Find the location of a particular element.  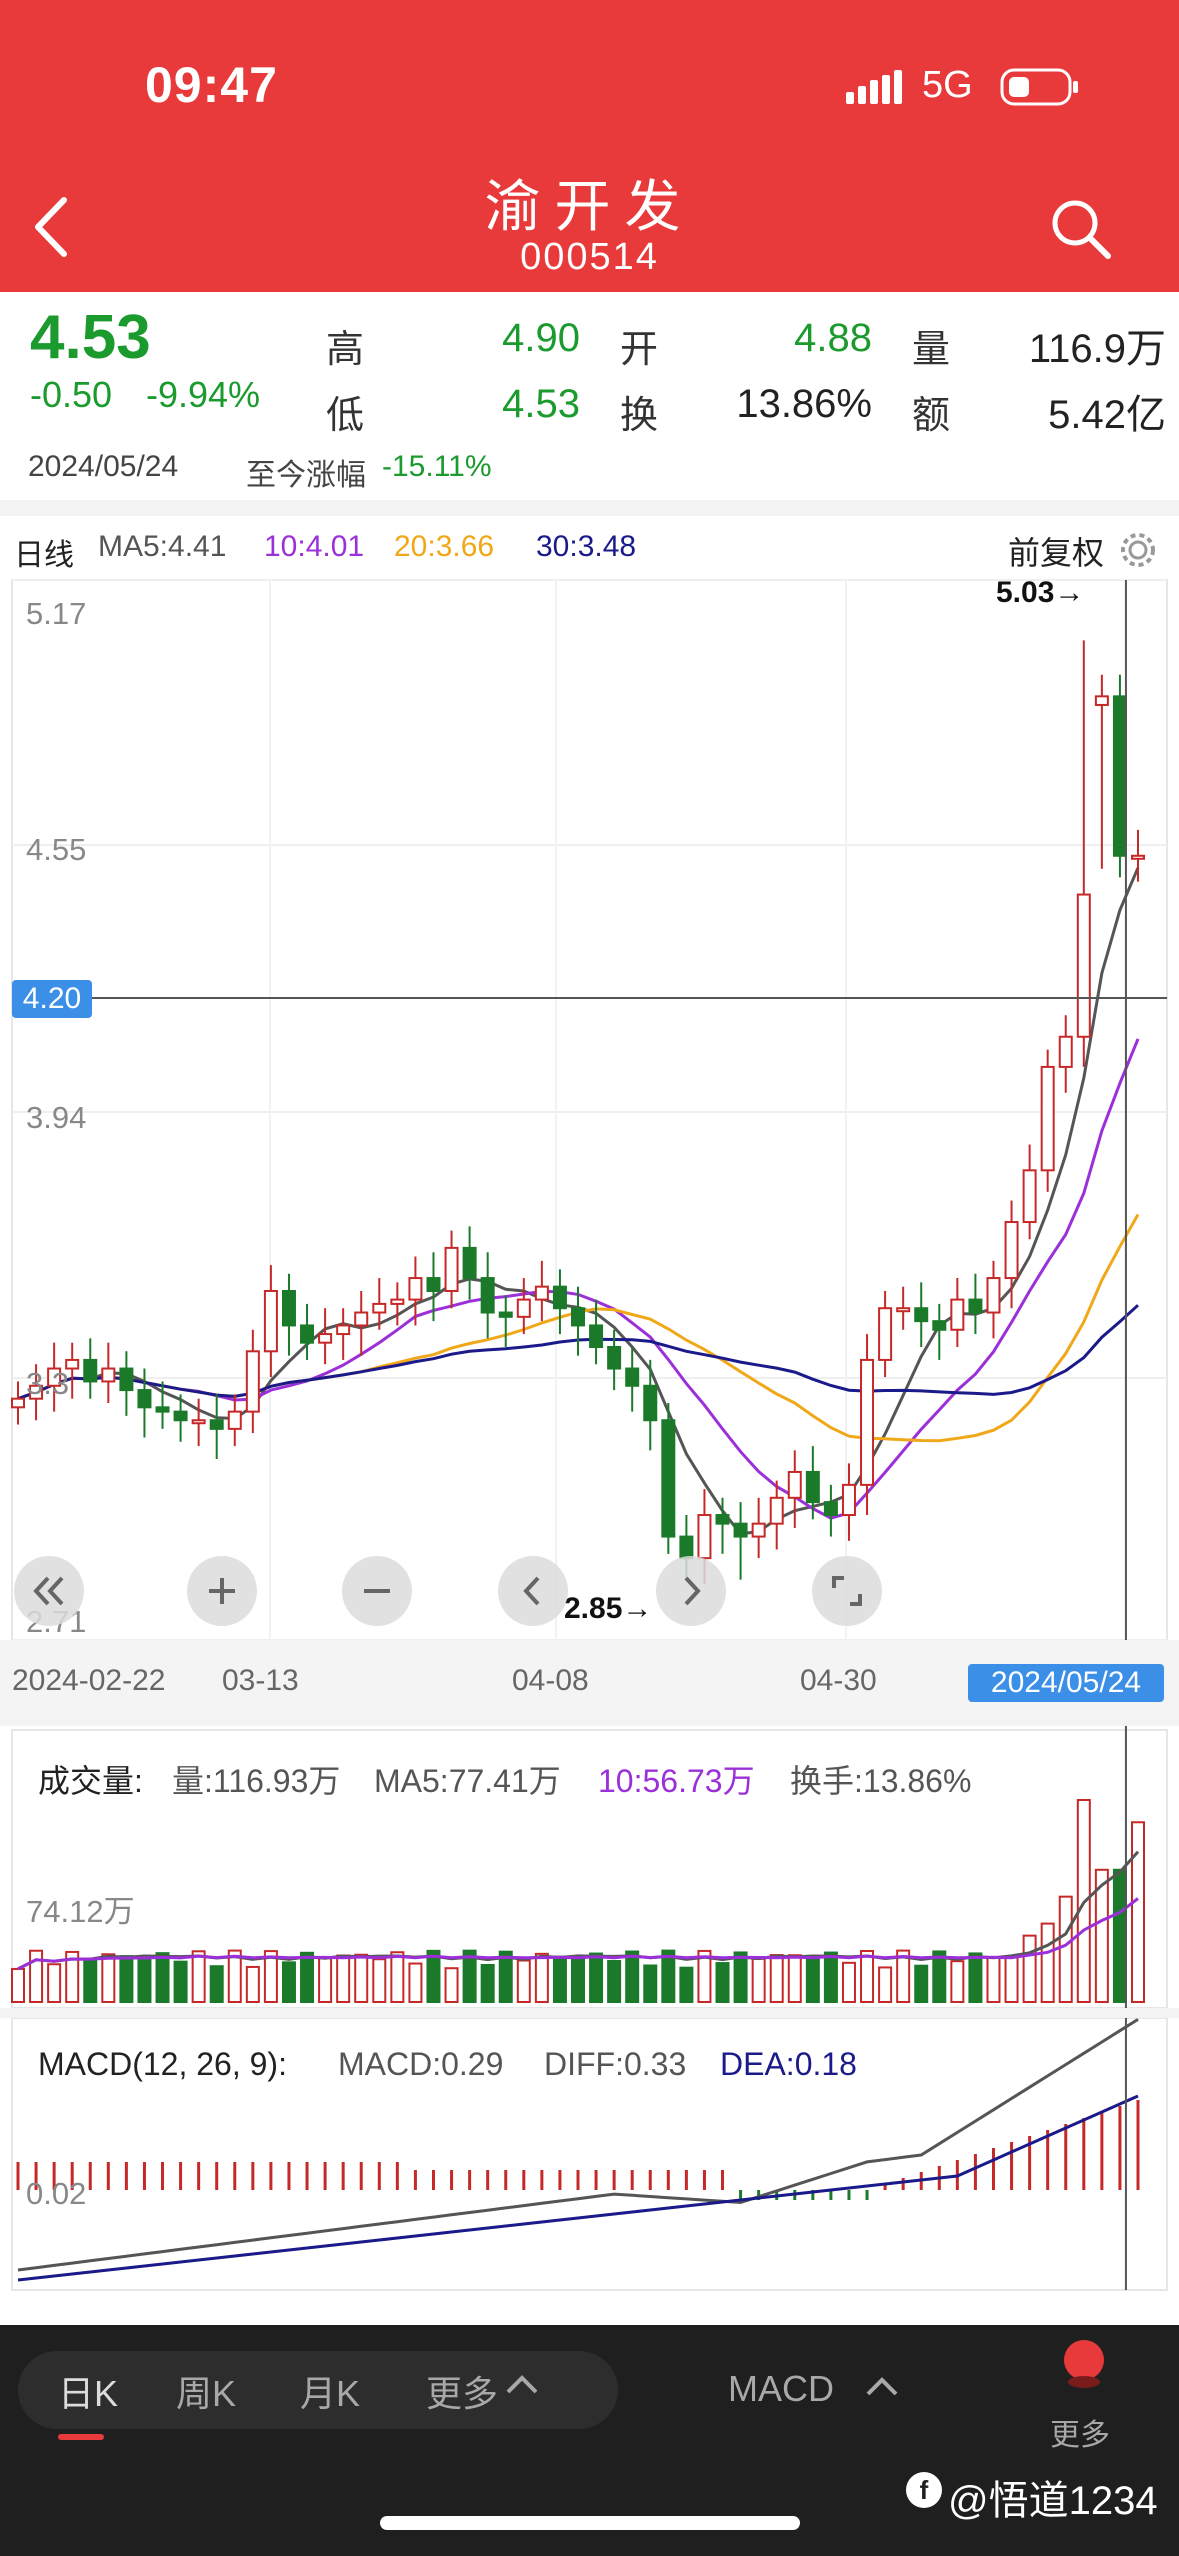

volume-ma5-line is located at coordinates (578, 1910).